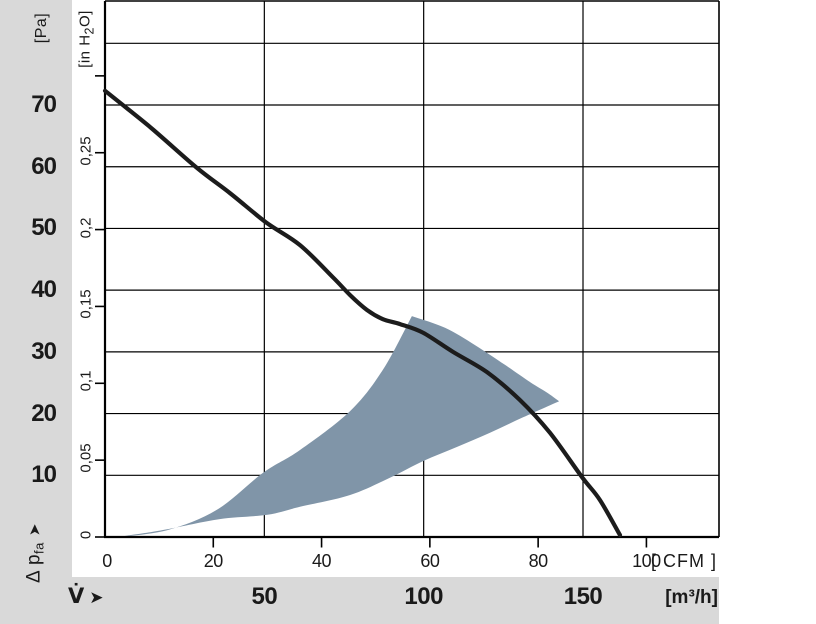 Image resolution: width=816 pixels, height=624 pixels. I want to click on pa-tick-label: 70, so click(44, 105).